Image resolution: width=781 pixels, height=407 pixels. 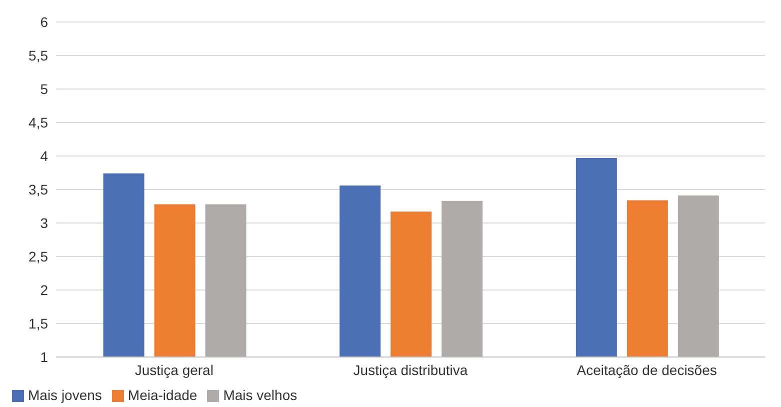 What do you see at coordinates (38, 55) in the screenshot?
I see `y-tick-label: 5,5` at bounding box center [38, 55].